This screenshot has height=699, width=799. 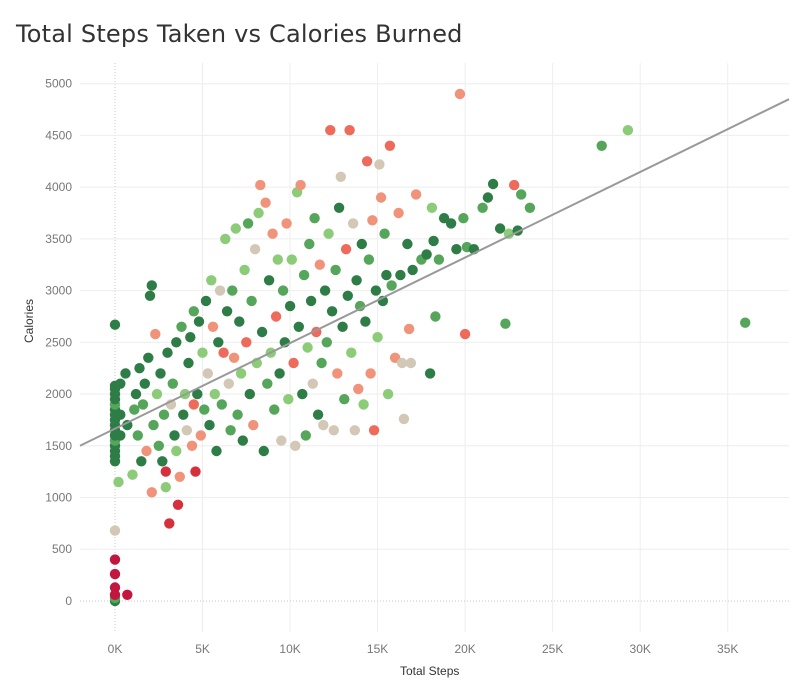 What do you see at coordinates (58, 84) in the screenshot?
I see `y-tick-label: 5000` at bounding box center [58, 84].